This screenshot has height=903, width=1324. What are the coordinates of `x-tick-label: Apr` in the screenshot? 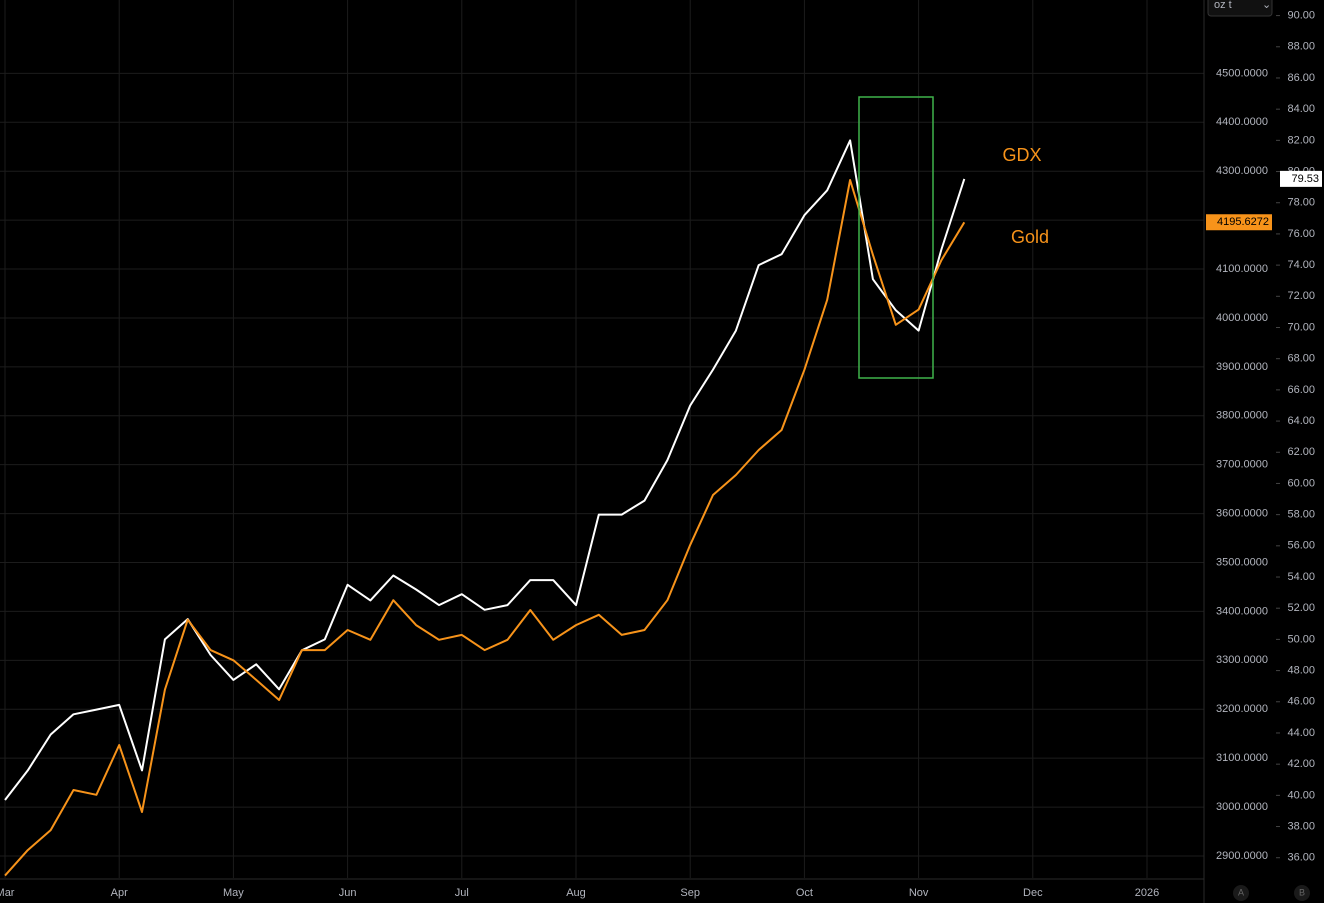 It's located at (119, 893).